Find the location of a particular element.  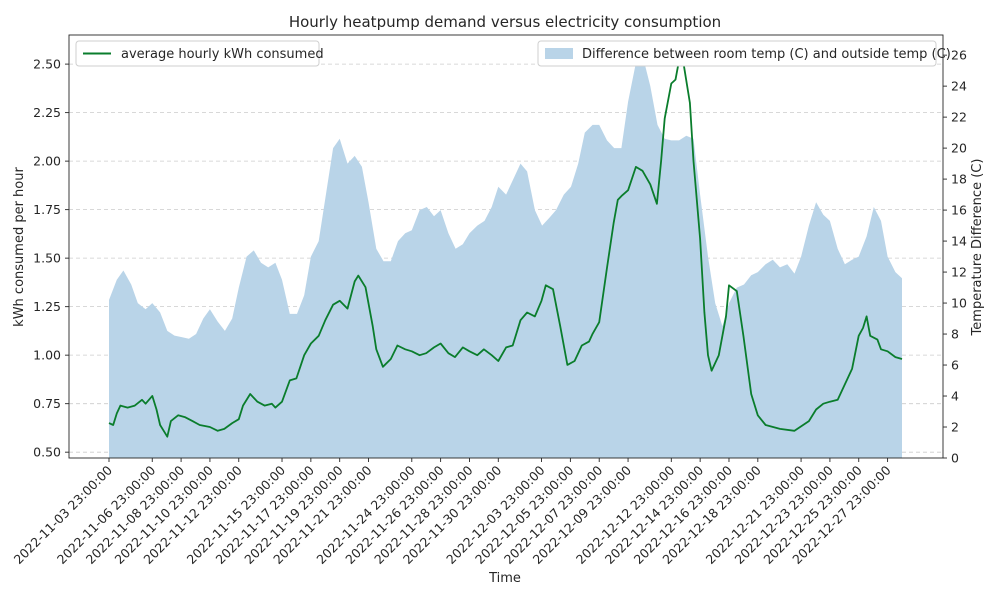

right-y-tick-label: 10 is located at coordinates (959, 303).